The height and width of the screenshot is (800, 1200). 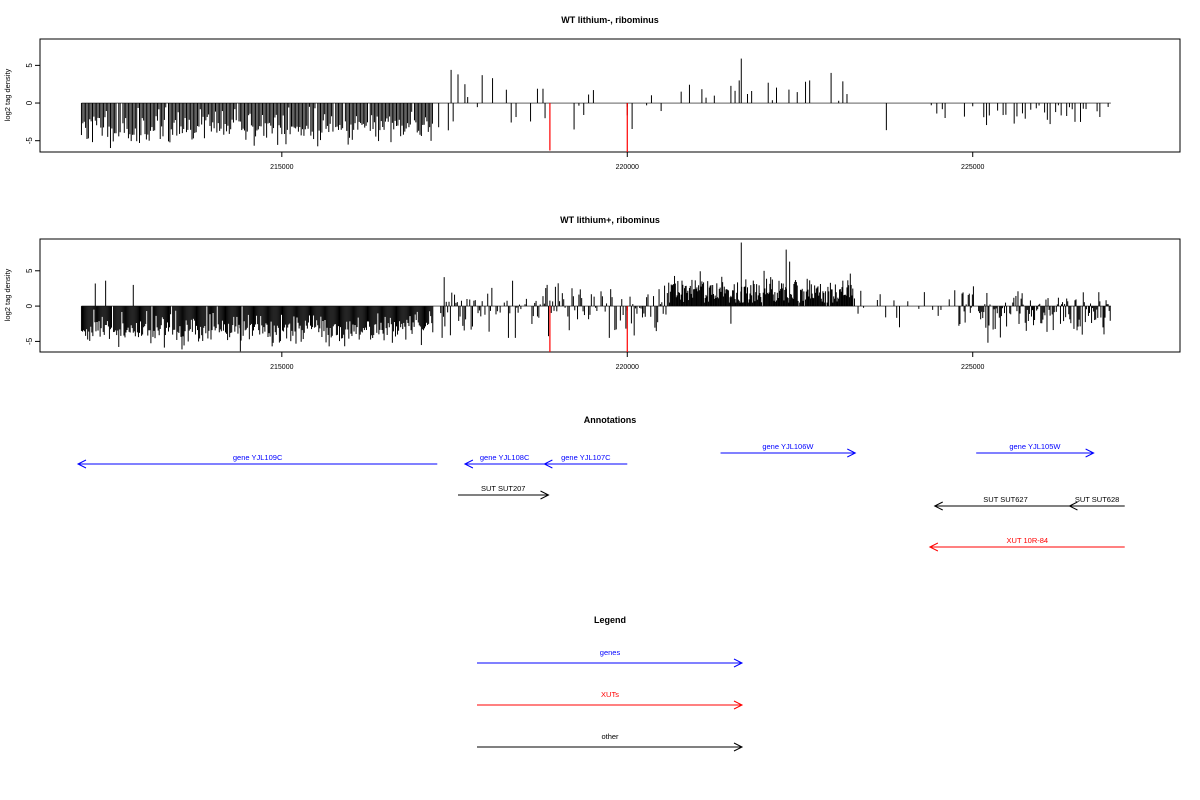 I want to click on feature-label: gene YJL106W, so click(x=788, y=446).